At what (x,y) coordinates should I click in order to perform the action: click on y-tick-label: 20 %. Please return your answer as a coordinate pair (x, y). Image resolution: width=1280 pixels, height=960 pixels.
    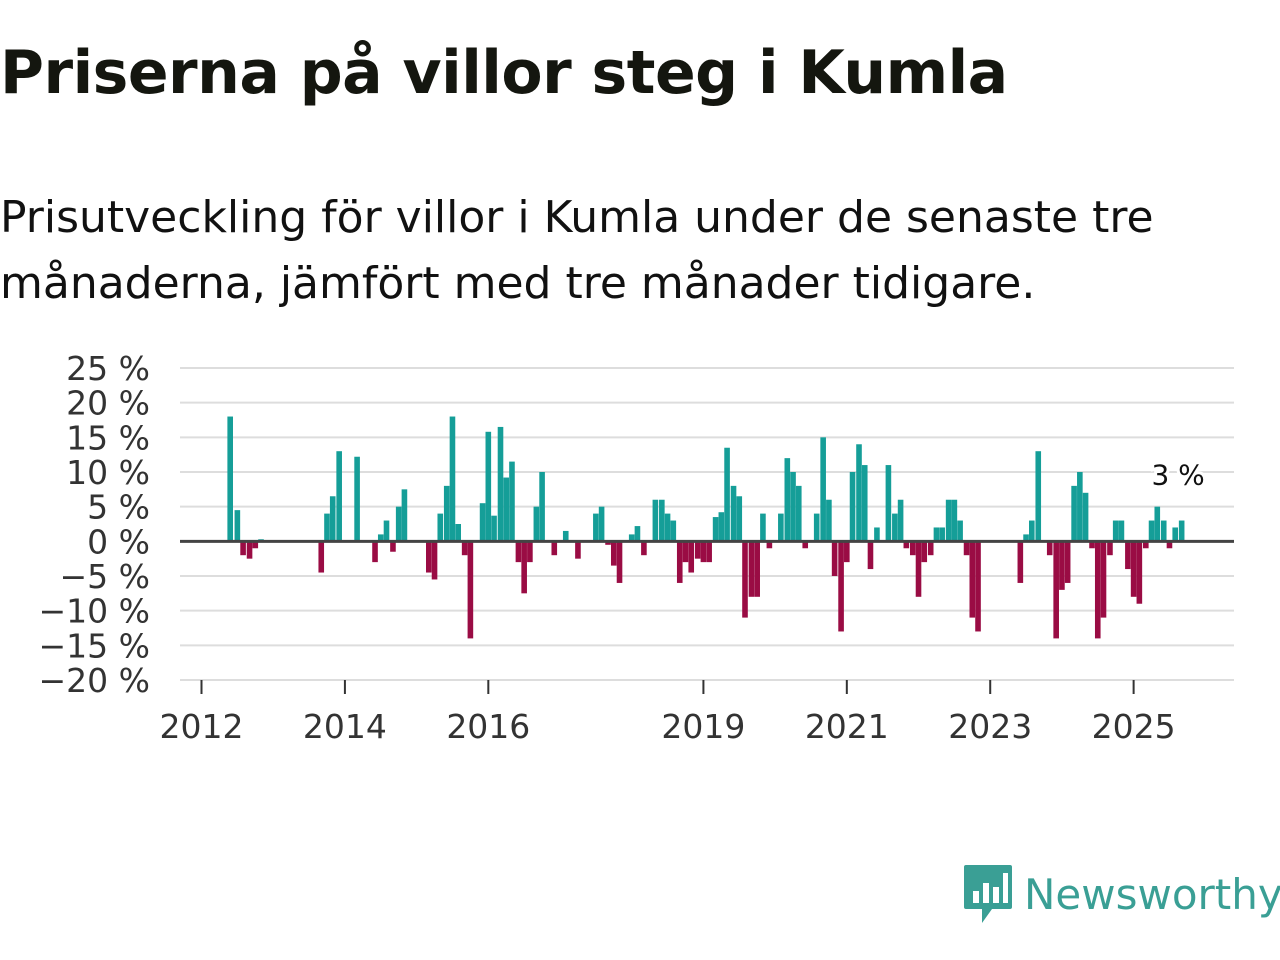
    Looking at the image, I should click on (108, 403).